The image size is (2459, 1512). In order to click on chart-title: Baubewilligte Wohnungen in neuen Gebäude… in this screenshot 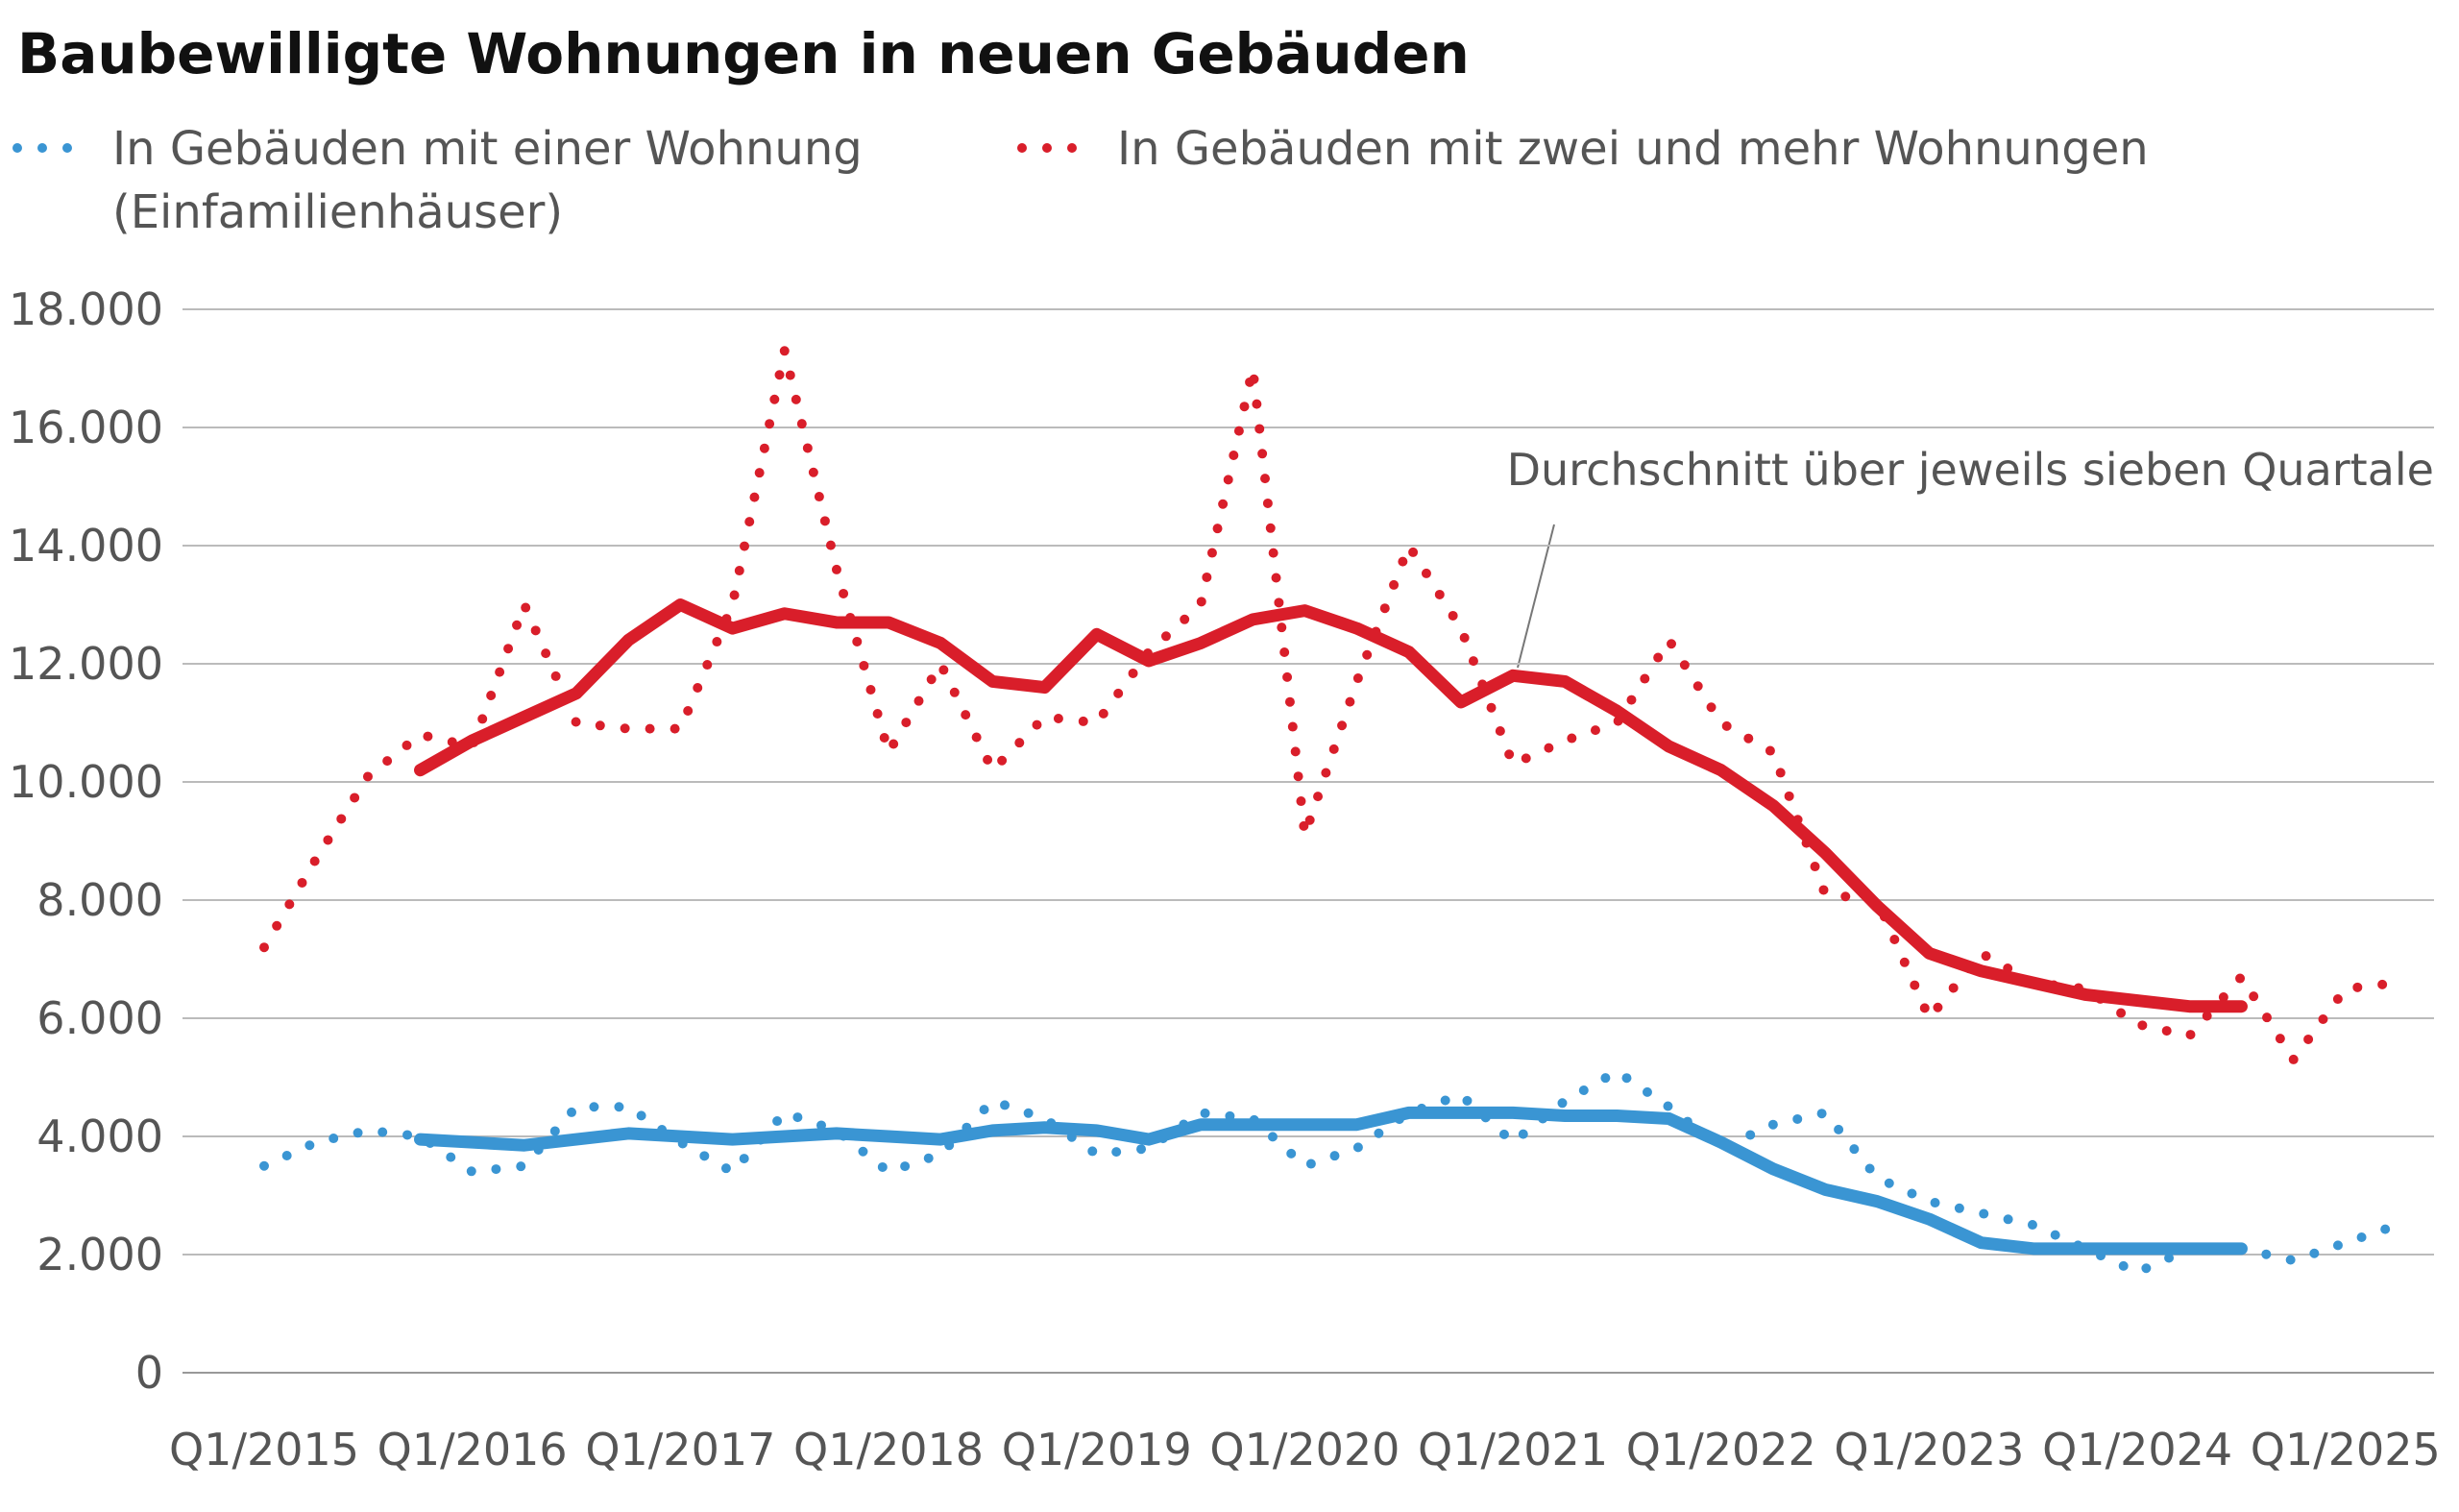, I will do `click(743, 53)`.